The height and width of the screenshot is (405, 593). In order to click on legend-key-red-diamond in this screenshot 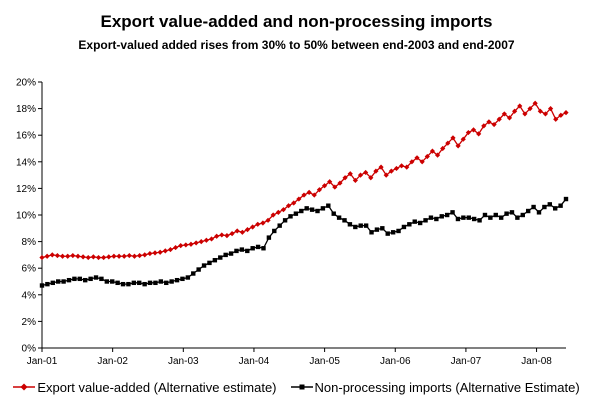, I will do `click(24, 387)`.